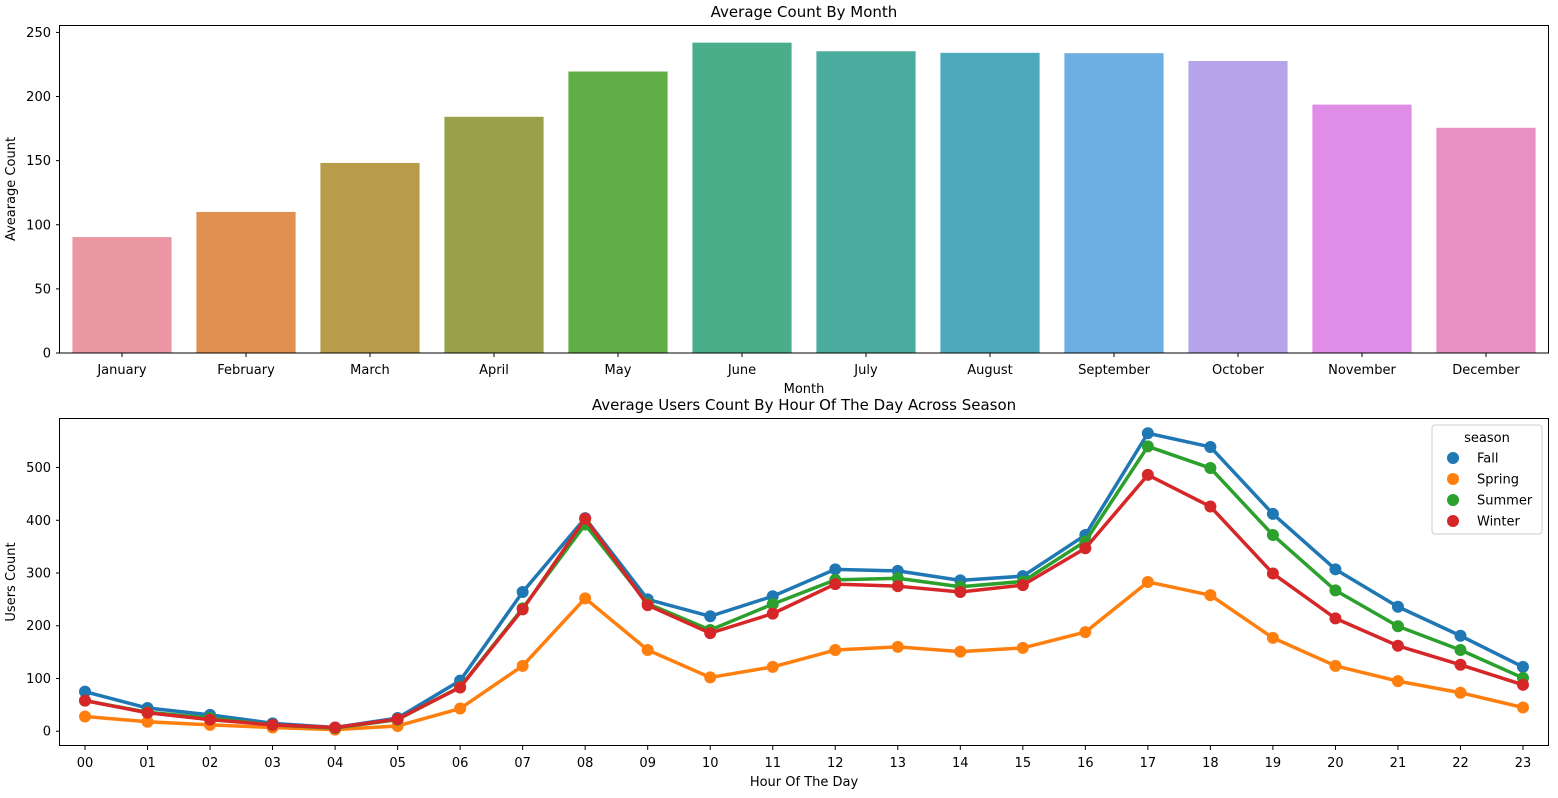  I want to click on x-tick-label: 16, so click(1085, 763).